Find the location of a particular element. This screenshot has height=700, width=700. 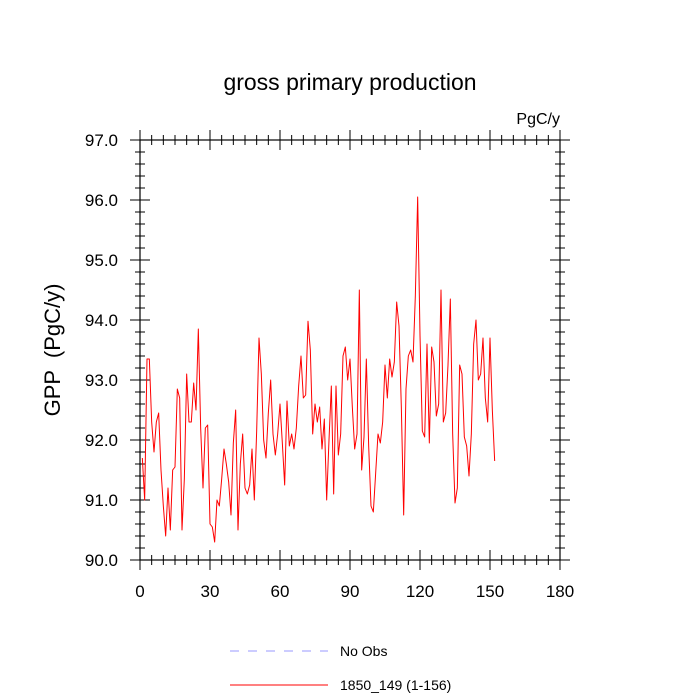

y-tick-label: 90.0 is located at coordinates (101, 560).